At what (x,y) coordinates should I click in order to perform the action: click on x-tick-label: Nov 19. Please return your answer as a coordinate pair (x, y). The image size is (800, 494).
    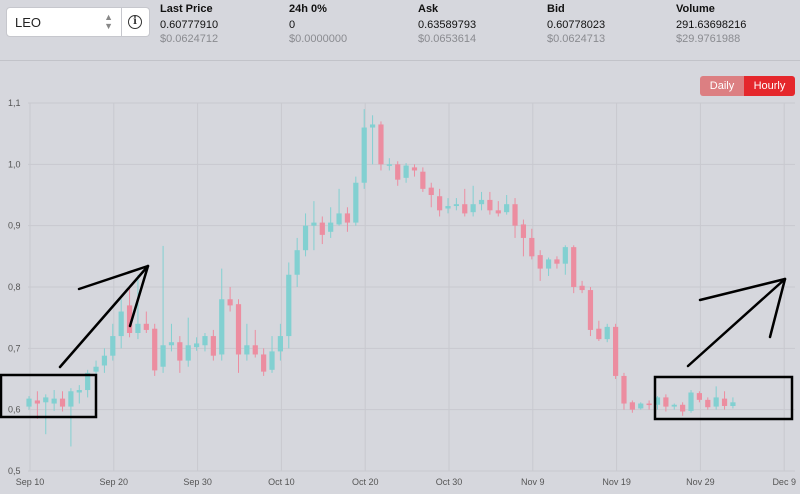
    Looking at the image, I should click on (616, 482).